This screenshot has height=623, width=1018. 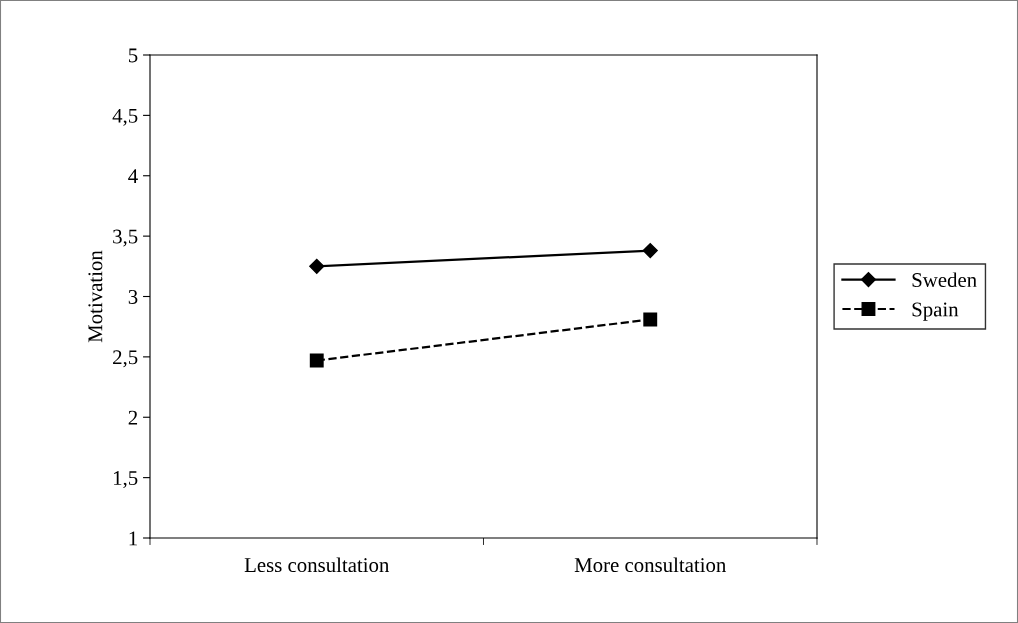 I want to click on y-tick-label: 2,5, so click(x=125, y=359).